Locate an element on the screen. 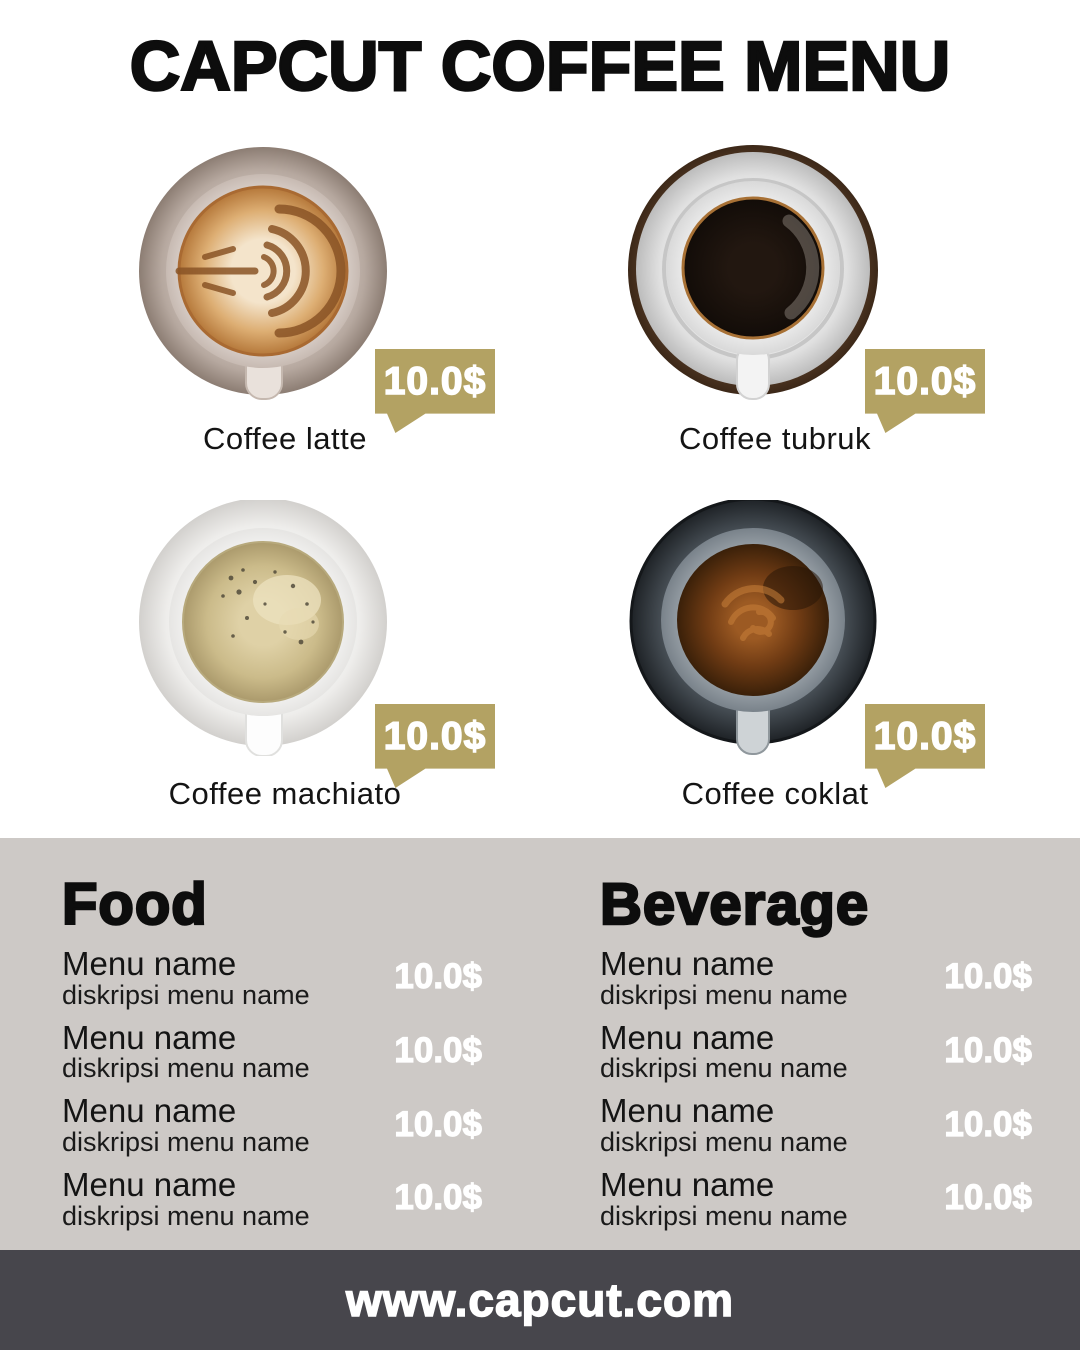 This screenshot has width=1080, height=1350. coffee-card-latte: 10.0$ Coffee latte is located at coordinates (265, 317).